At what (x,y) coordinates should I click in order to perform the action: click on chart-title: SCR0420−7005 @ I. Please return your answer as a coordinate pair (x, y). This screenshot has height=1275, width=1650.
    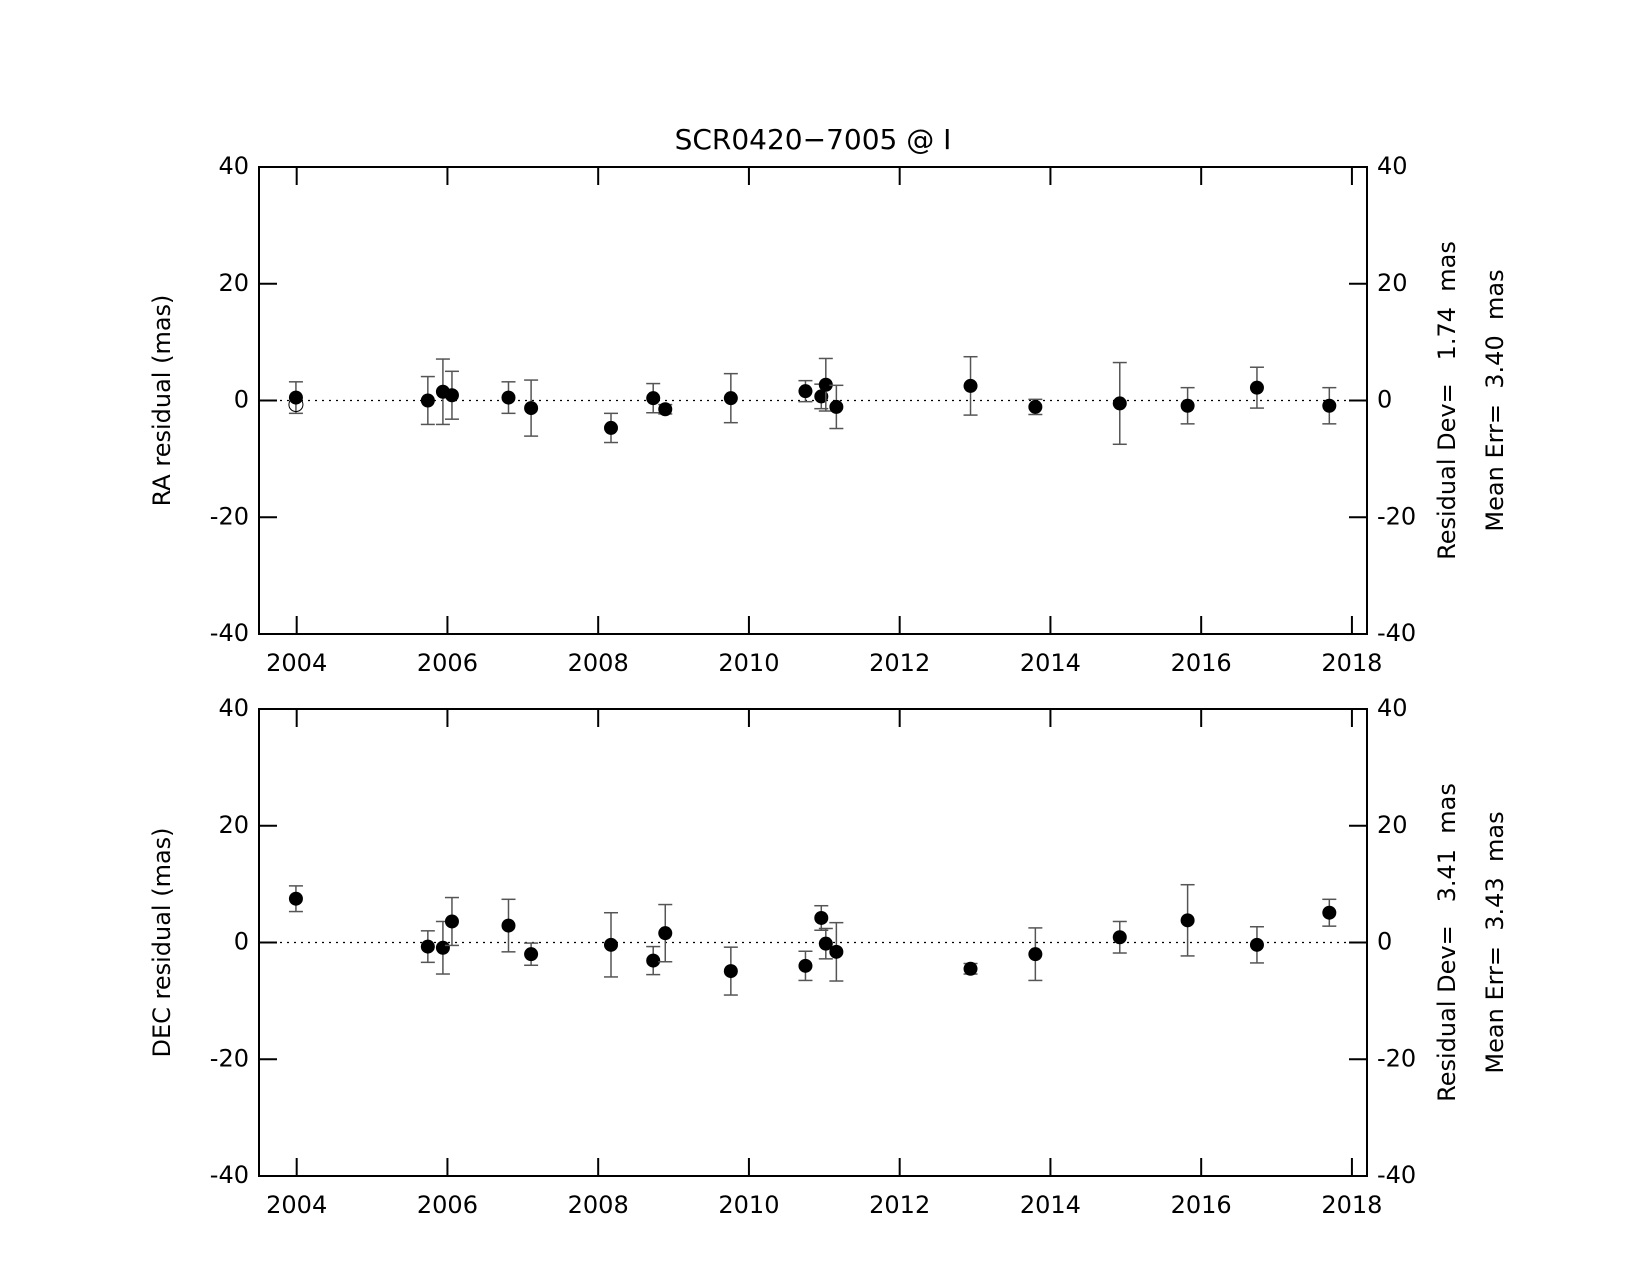
    Looking at the image, I should click on (813, 139).